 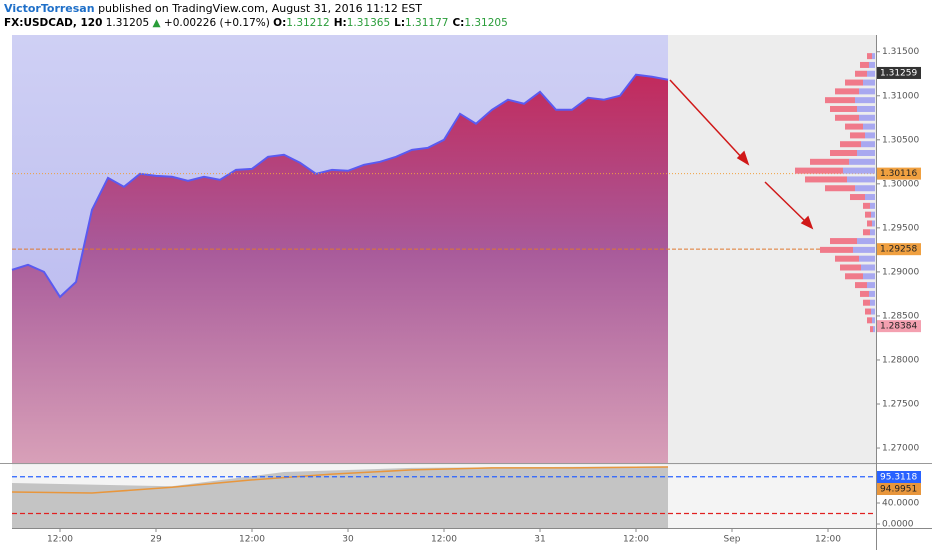 What do you see at coordinates (400, 23) in the screenshot?
I see `ohlc-label: L:` at bounding box center [400, 23].